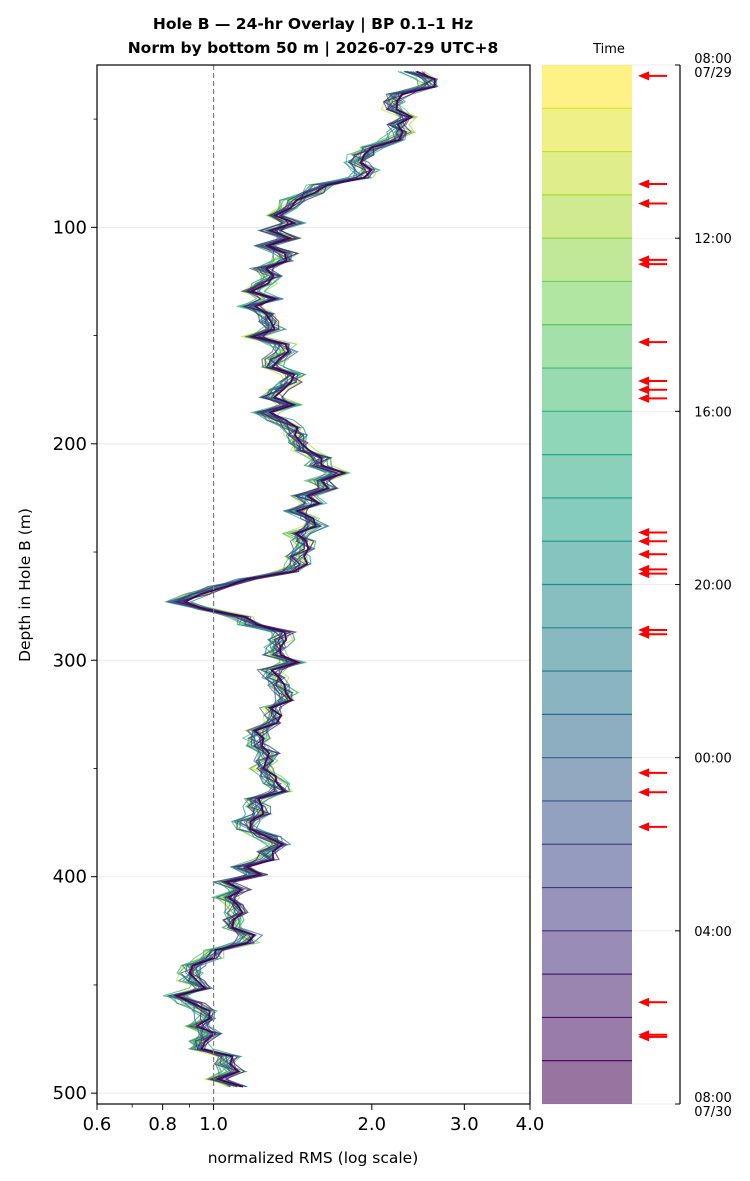 The image size is (750, 1181). What do you see at coordinates (530, 1124) in the screenshot?
I see `x-tick-label: 4.0` at bounding box center [530, 1124].